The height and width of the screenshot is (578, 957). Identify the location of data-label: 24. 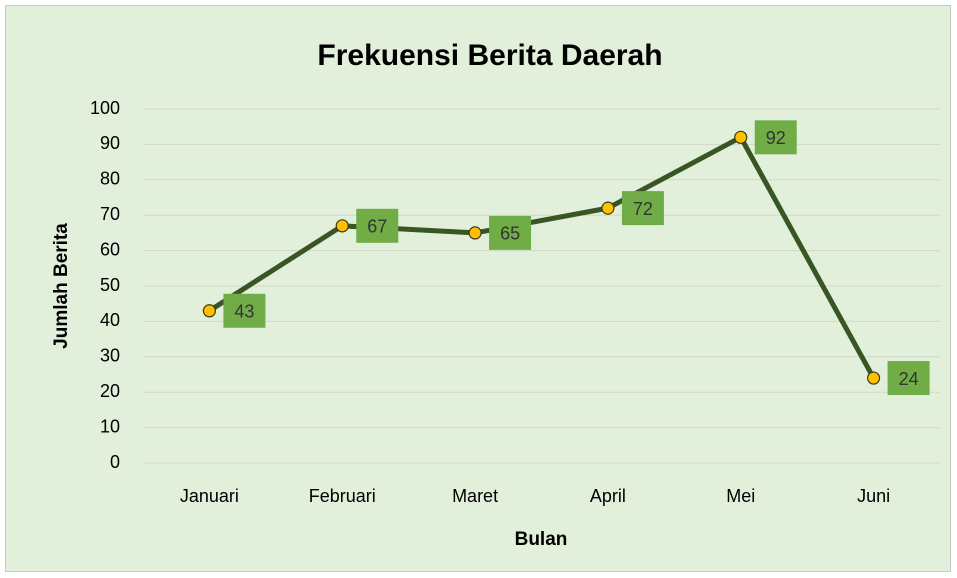
(909, 379).